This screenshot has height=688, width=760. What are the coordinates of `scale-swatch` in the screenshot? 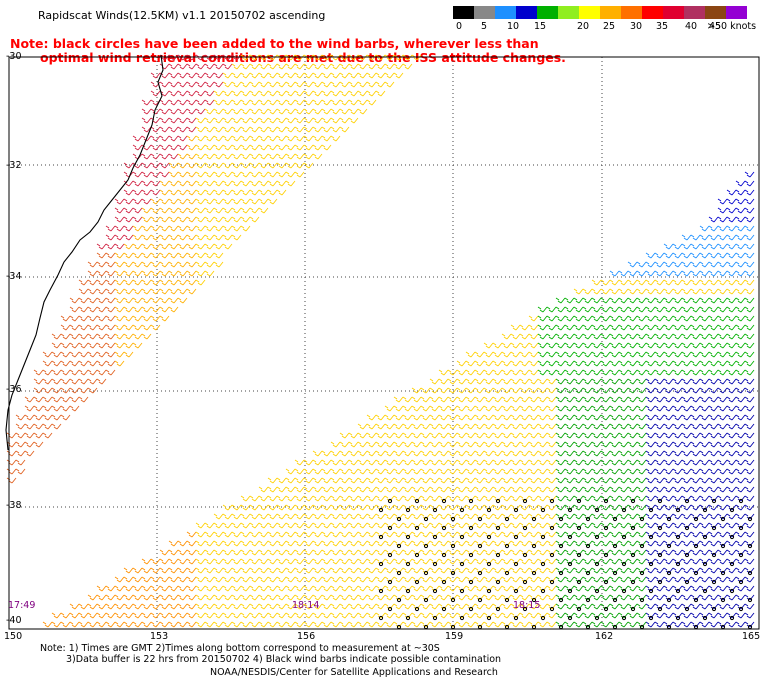 It's located at (610, 12).